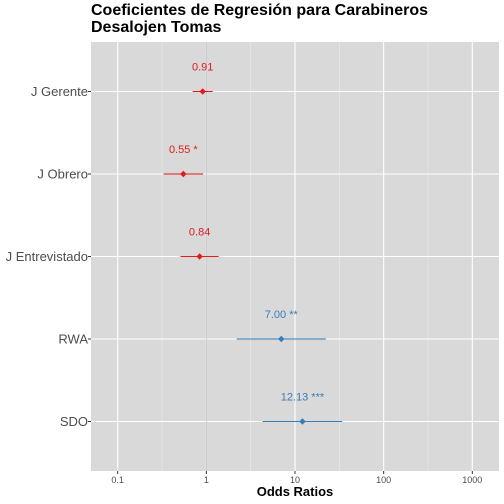  Describe the element at coordinates (199, 233) in the screenshot. I see `value-label: 0.84` at that location.